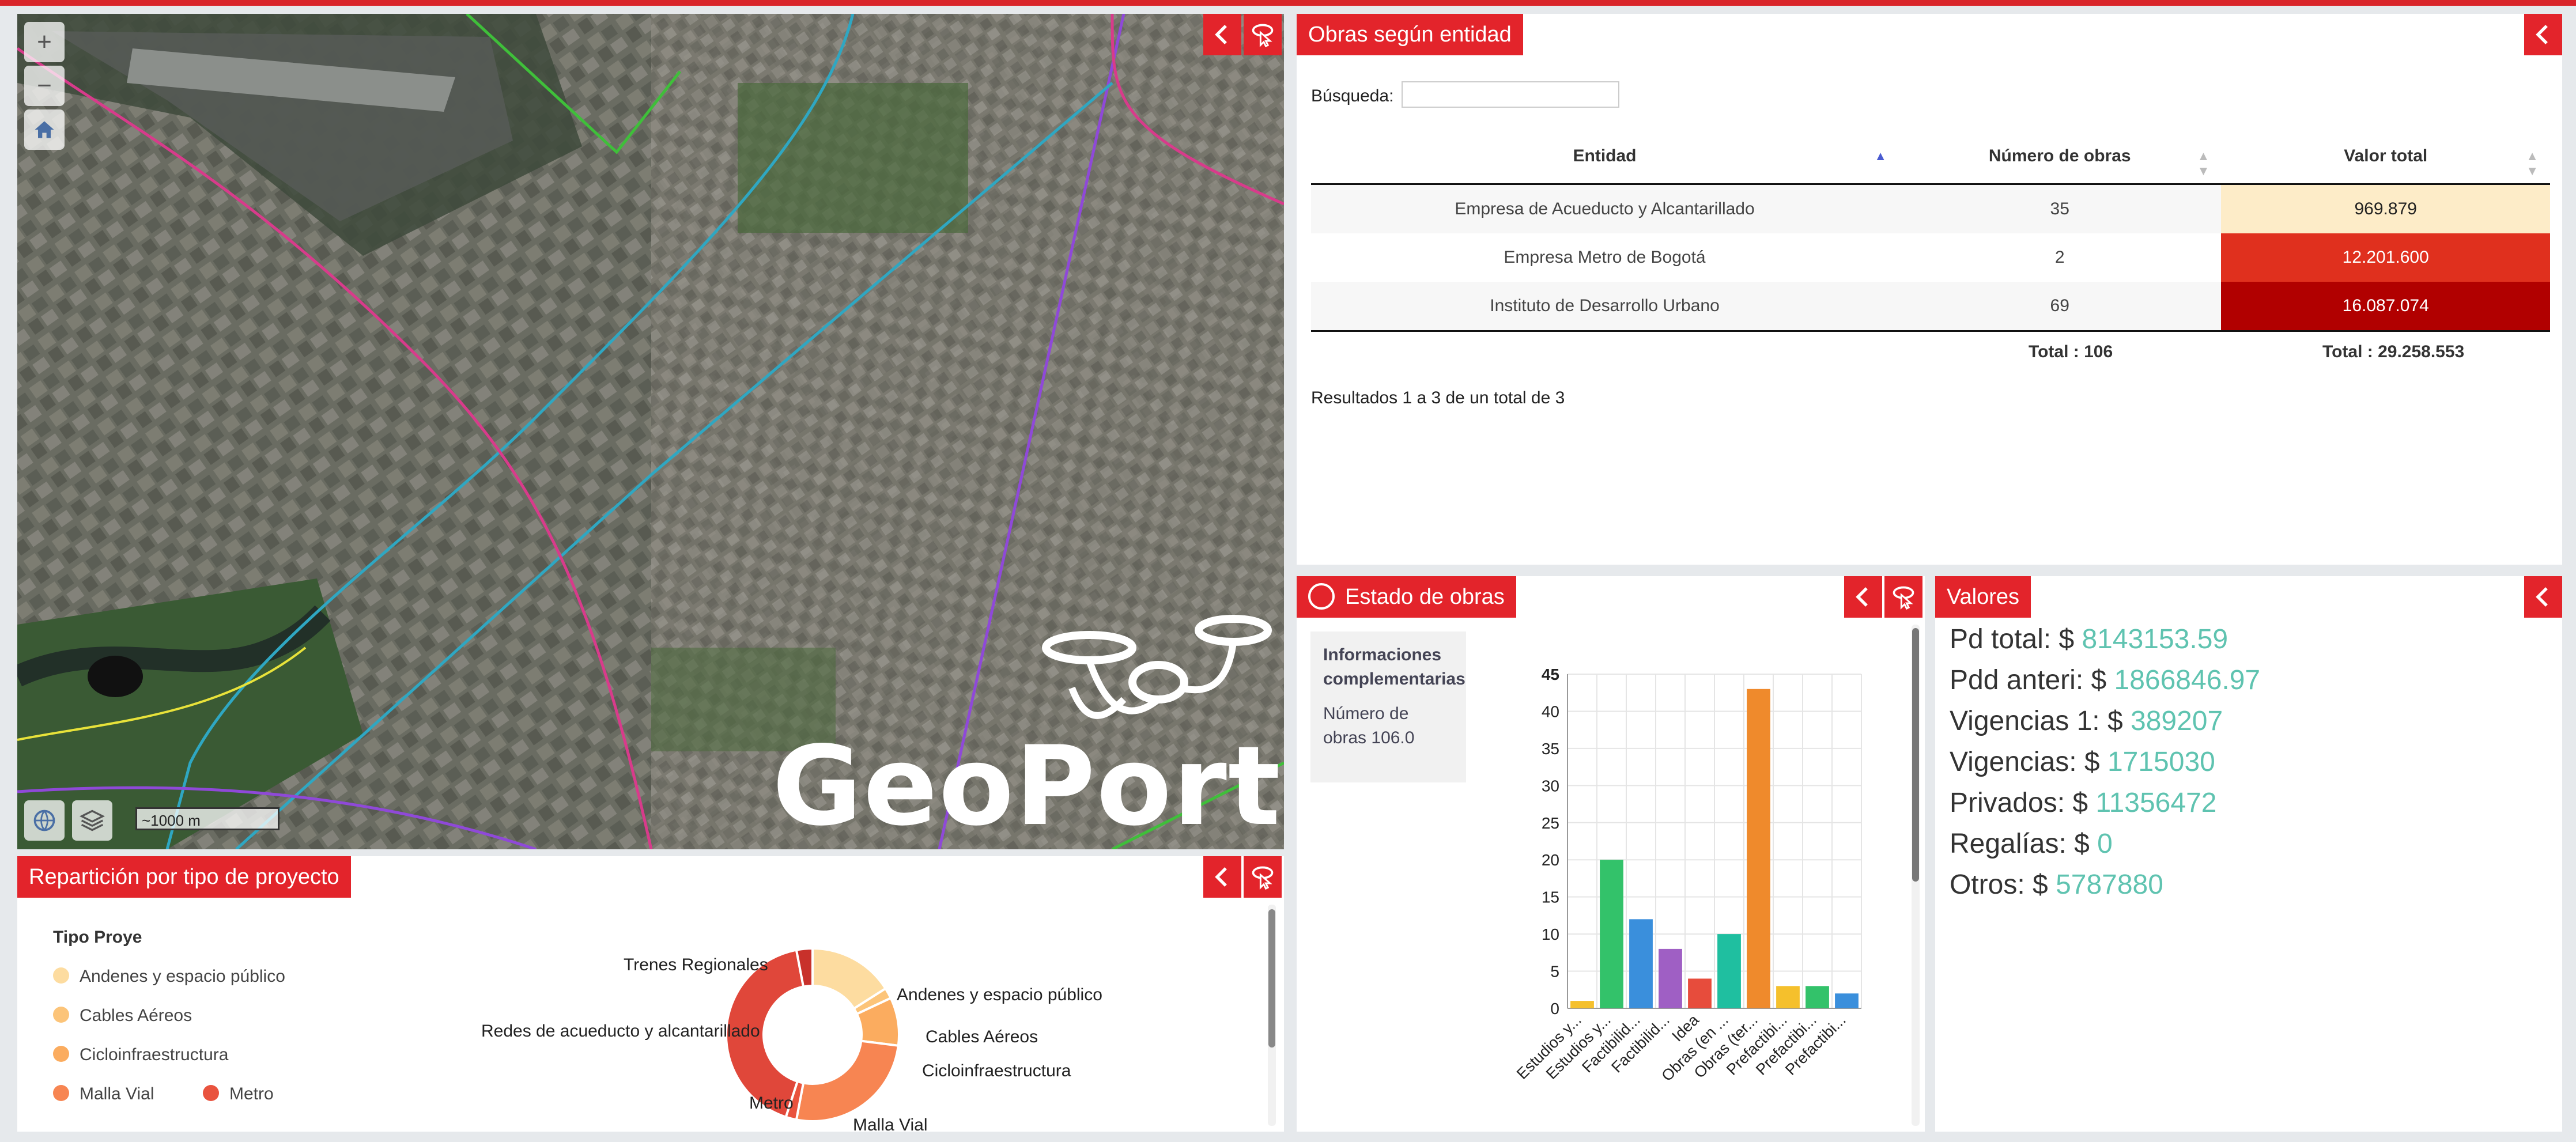  What do you see at coordinates (1550, 860) in the screenshot?
I see `y-tick-label: 20` at bounding box center [1550, 860].